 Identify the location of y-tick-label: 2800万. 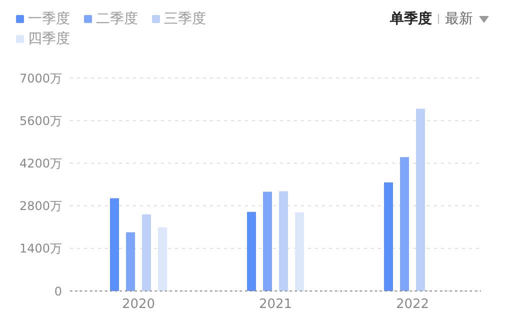
(40, 206).